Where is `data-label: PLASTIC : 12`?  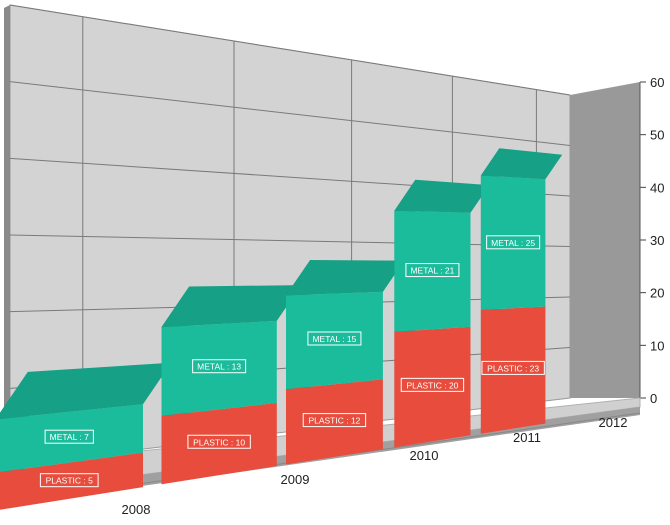 data-label: PLASTIC : 12 is located at coordinates (334, 421).